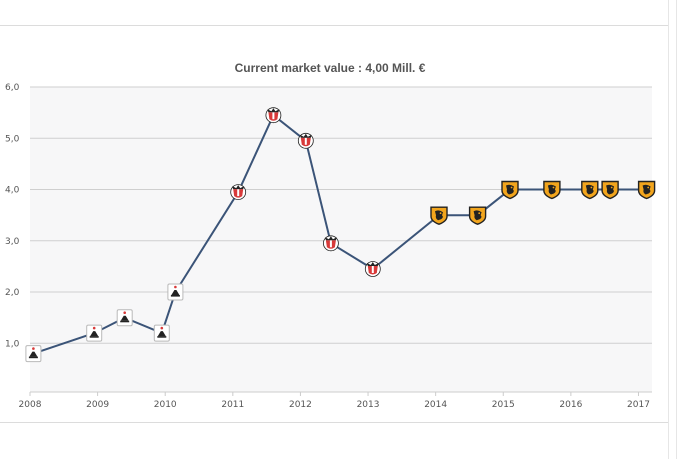 Image resolution: width=682 pixels, height=459 pixels. Describe the element at coordinates (570, 405) in the screenshot. I see `x-tick-label: 2016` at that location.